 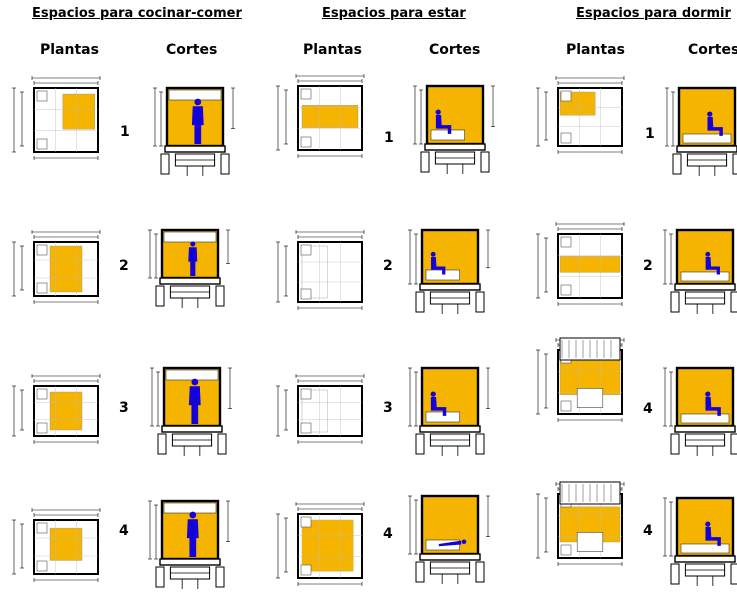 I want to click on col-head-cortes-2: Cortes, so click(x=455, y=50).